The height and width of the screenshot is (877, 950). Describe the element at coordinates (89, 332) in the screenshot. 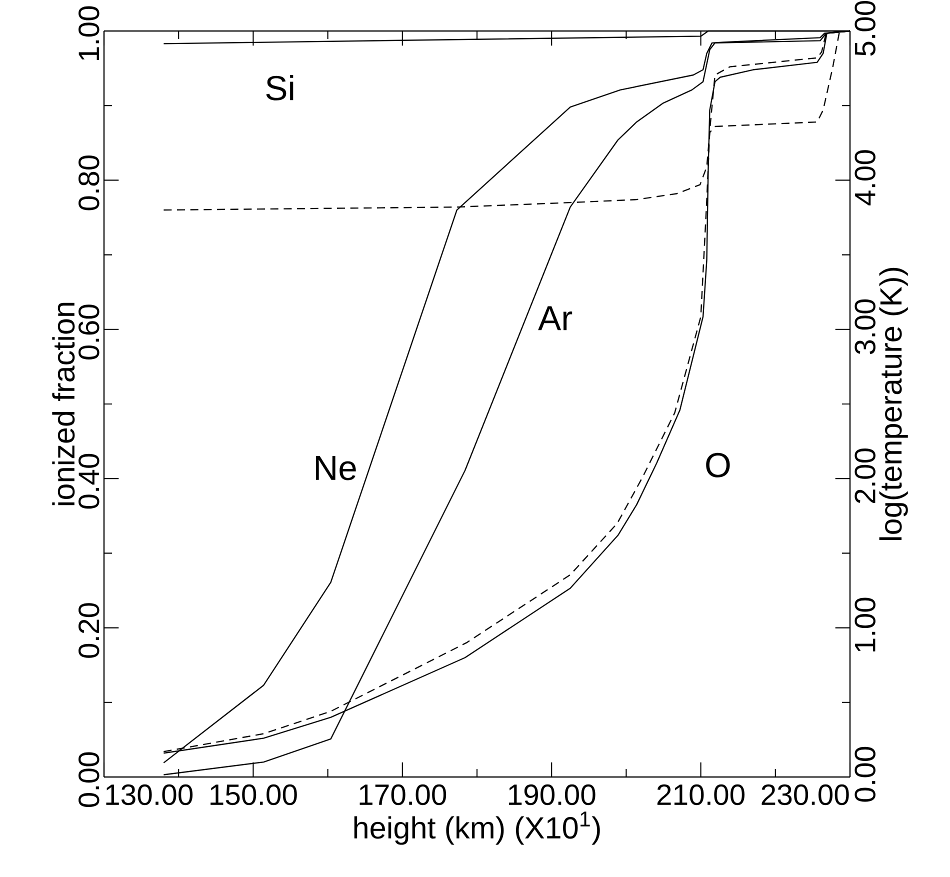

I see `y-tick-label: 0.60` at that location.